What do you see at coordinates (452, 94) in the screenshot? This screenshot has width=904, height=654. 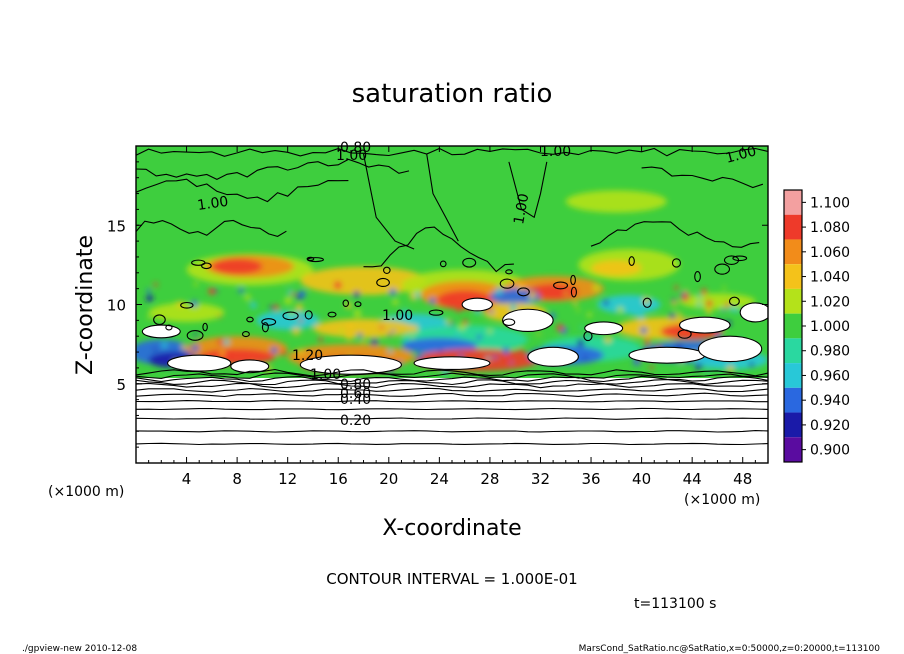 I see `chart-title: saturation ratio` at bounding box center [452, 94].